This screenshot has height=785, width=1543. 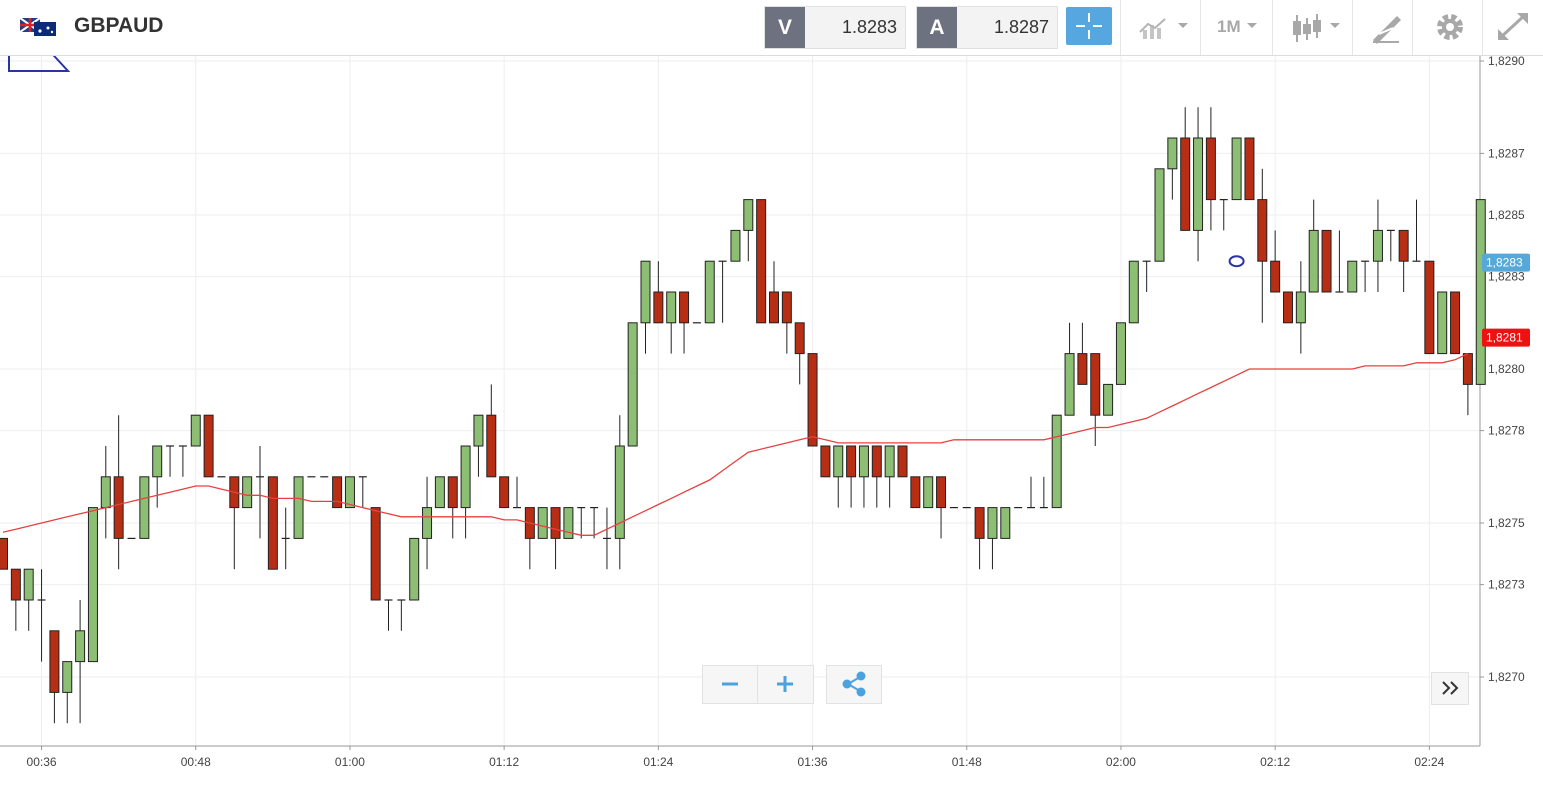 I want to click on double-chevron-right-icon, so click(x=1450, y=688).